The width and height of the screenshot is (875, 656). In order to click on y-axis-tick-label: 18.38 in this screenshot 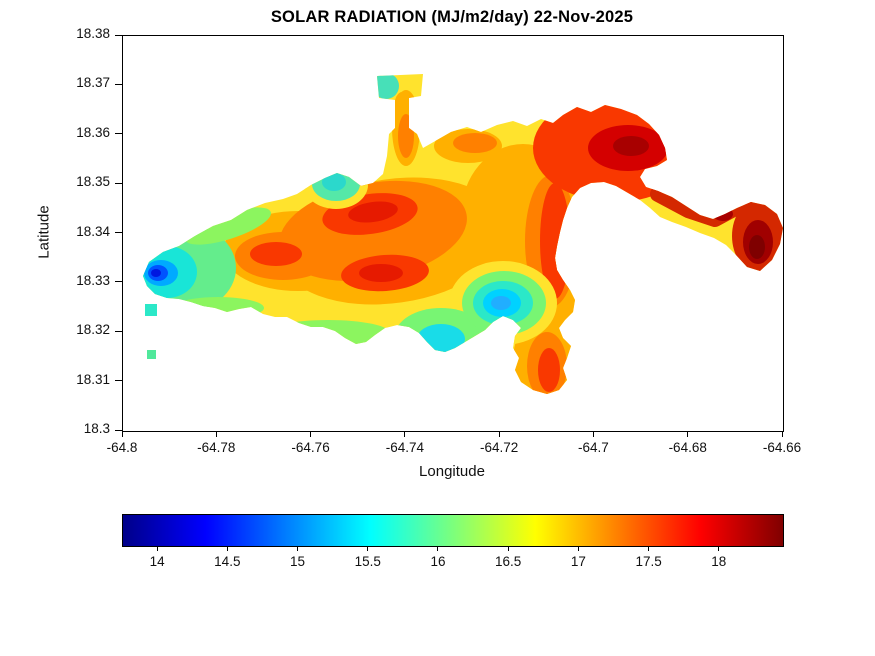, I will do `click(93, 33)`.